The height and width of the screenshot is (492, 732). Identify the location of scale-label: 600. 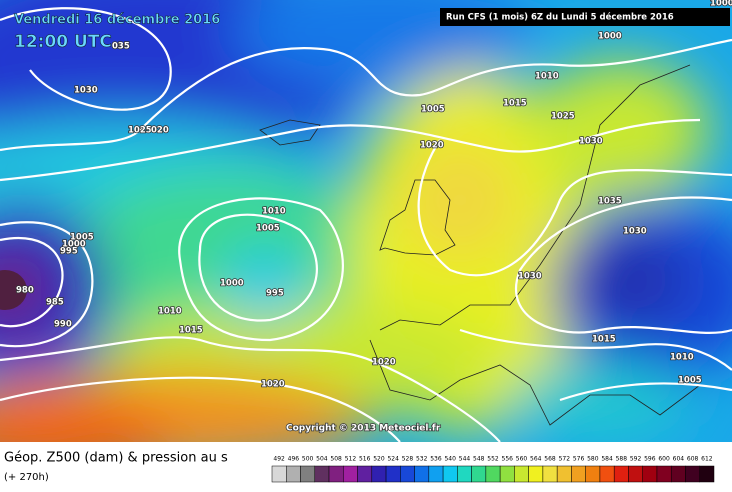
(664, 459).